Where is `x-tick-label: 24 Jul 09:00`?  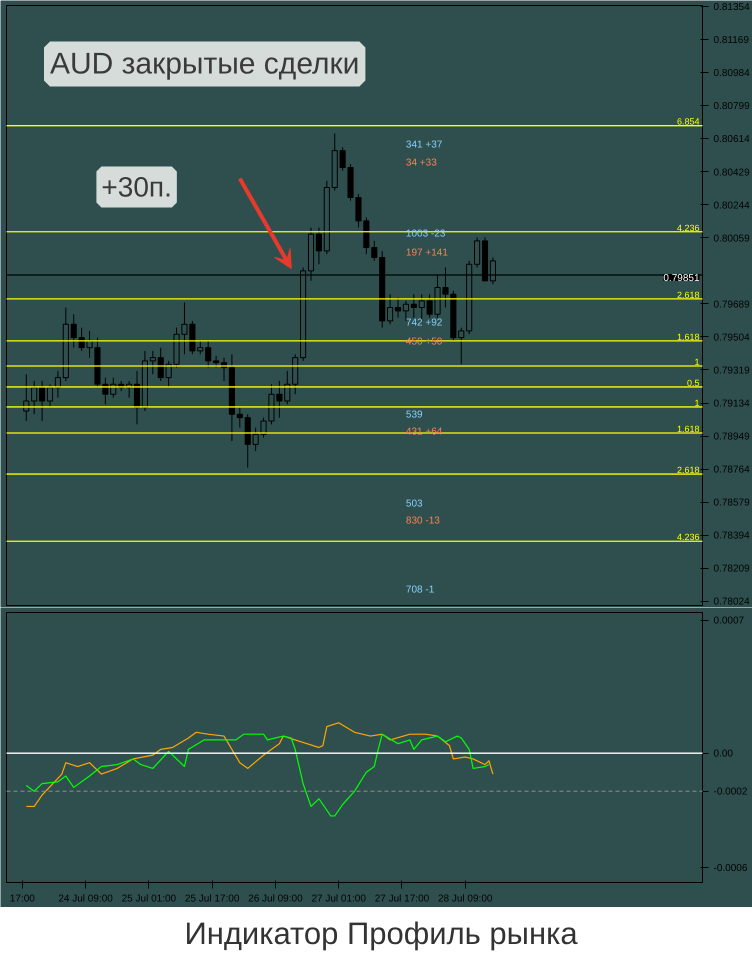 x-tick-label: 24 Jul 09:00 is located at coordinates (86, 899).